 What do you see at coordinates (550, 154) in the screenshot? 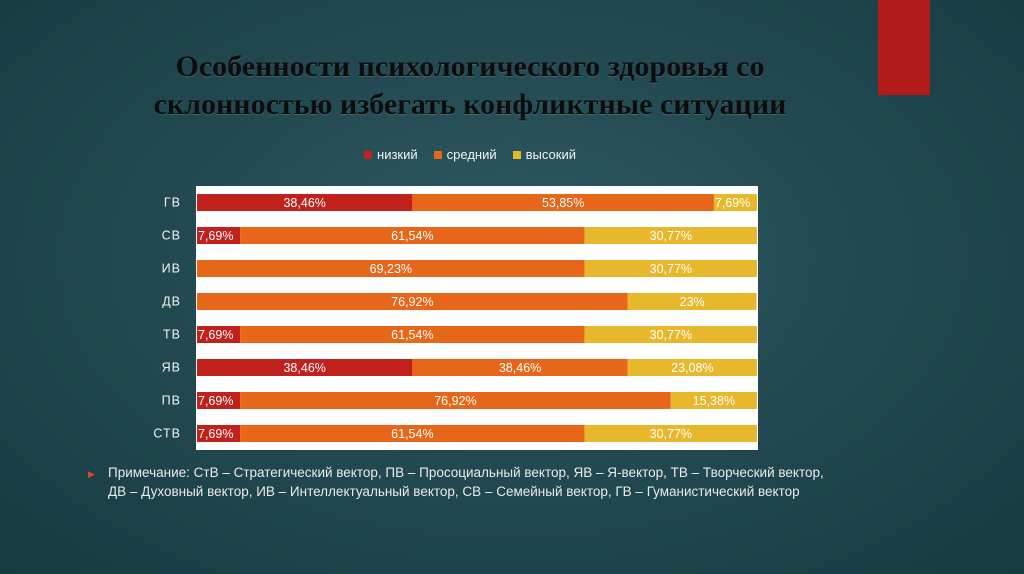
I see `legend-label-high: высокий` at bounding box center [550, 154].